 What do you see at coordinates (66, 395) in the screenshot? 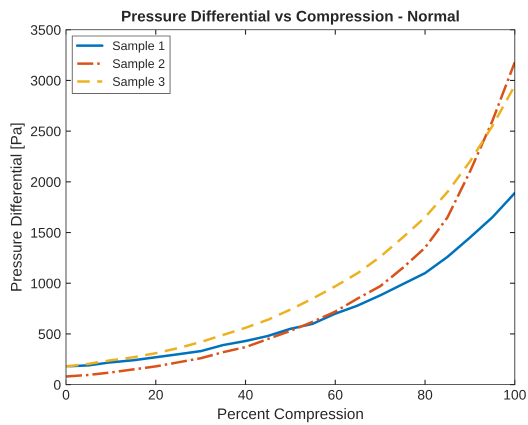
I see `x-tick-label: 0` at bounding box center [66, 395].